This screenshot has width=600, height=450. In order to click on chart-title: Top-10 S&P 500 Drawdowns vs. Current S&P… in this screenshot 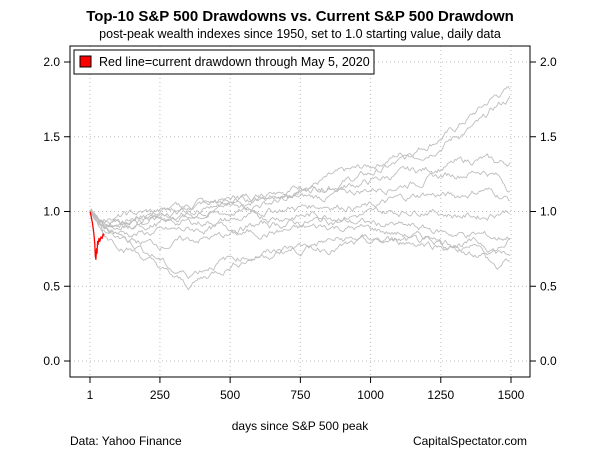, I will do `click(300, 16)`.